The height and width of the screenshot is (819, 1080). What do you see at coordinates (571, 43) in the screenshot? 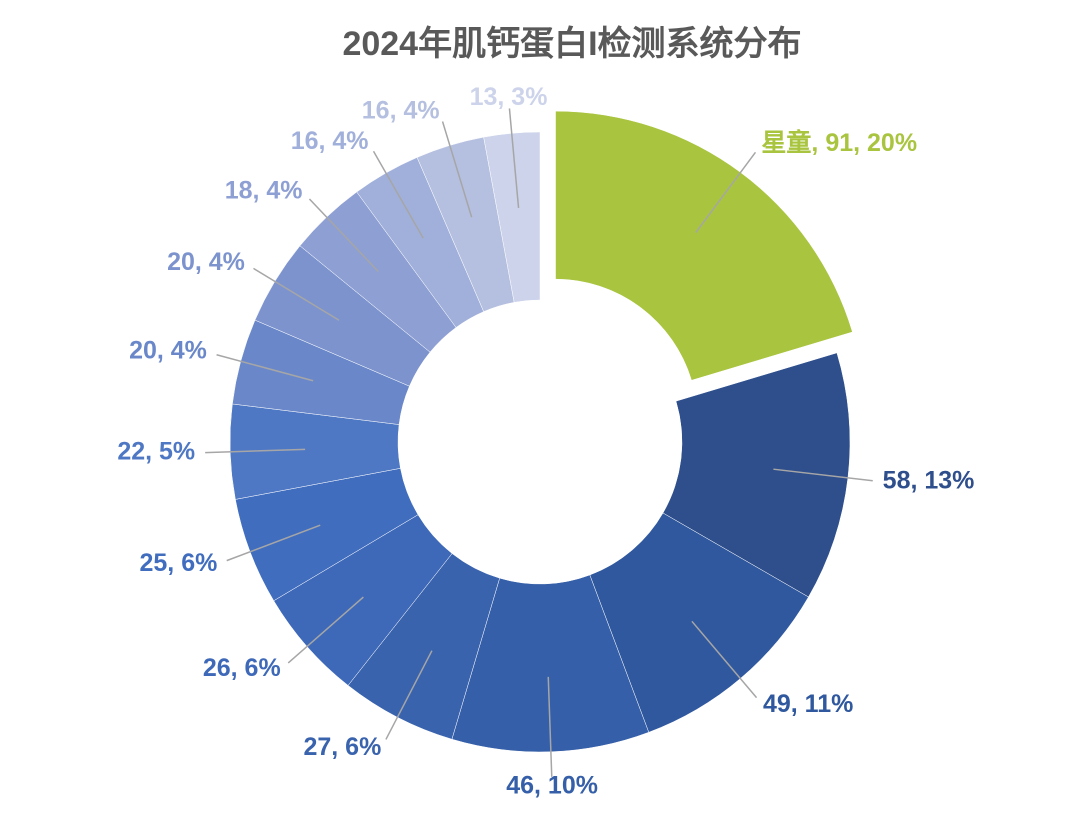
I see `chart-title: 2024年肌钙蛋白I检测系统分布` at bounding box center [571, 43].